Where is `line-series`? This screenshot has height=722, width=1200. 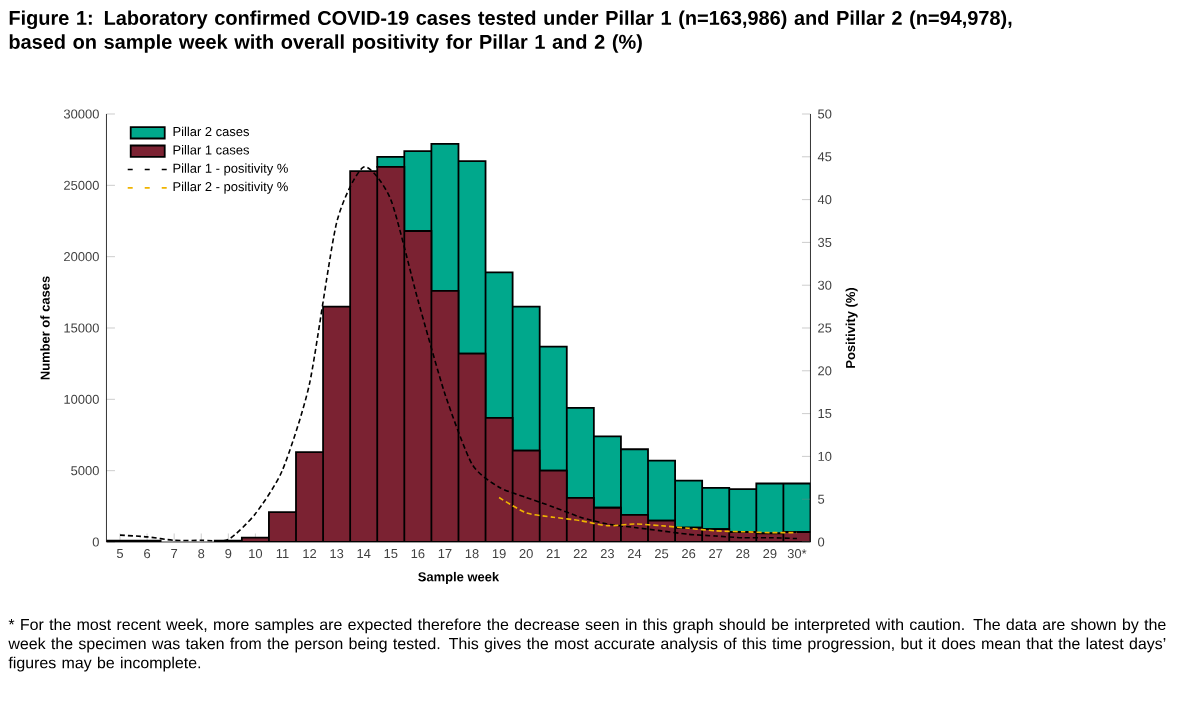 line-series is located at coordinates (648, 515).